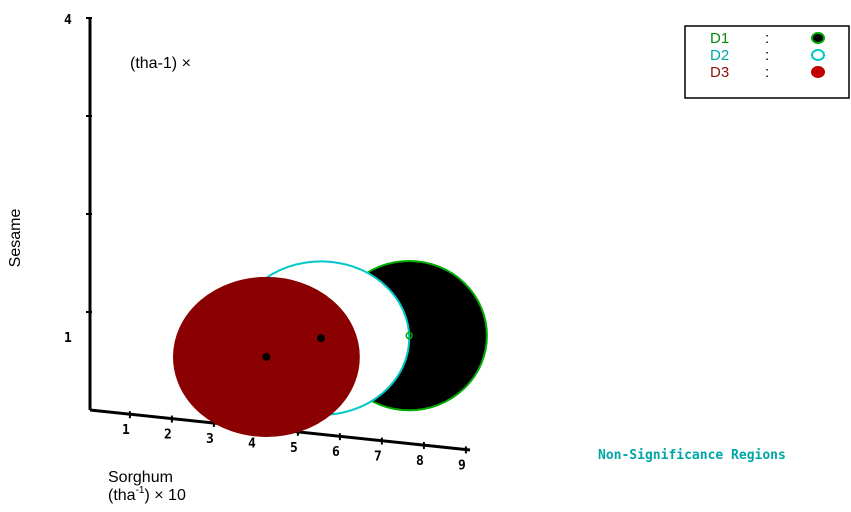 This screenshot has width=851, height=512. I want to click on legend-label-d2: D2, so click(719, 55).